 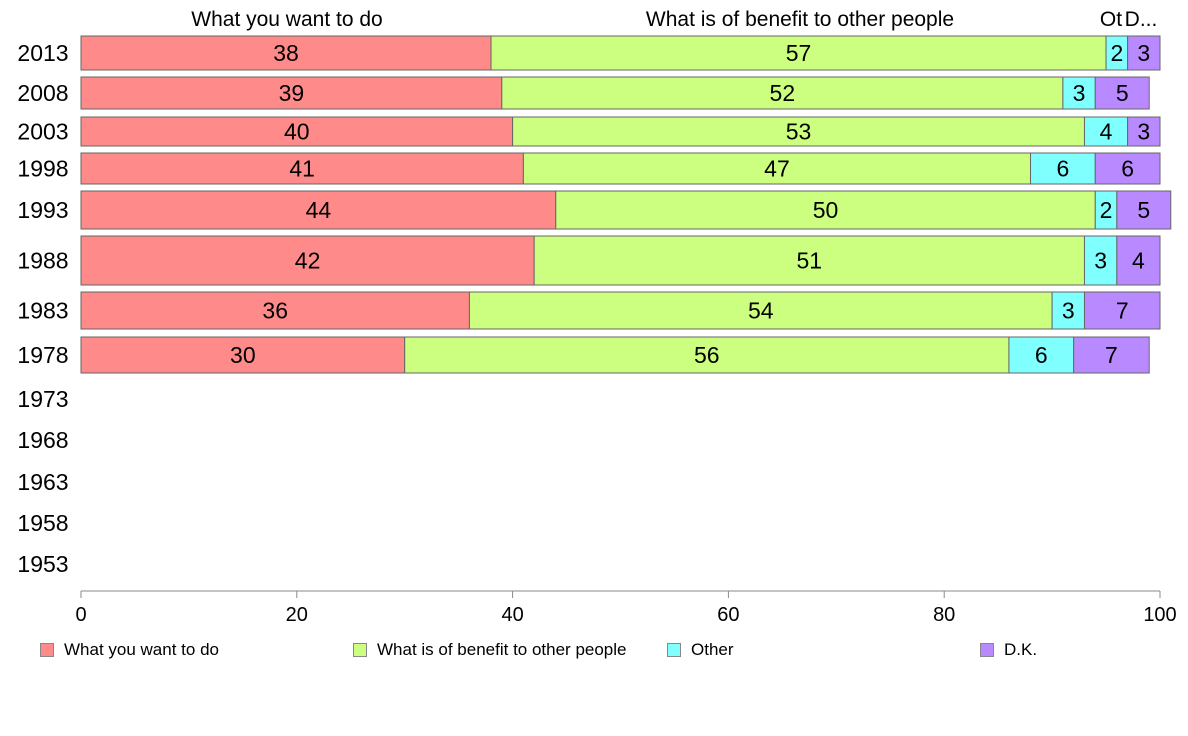 I want to click on x-tick-label: 20, so click(x=297, y=615).